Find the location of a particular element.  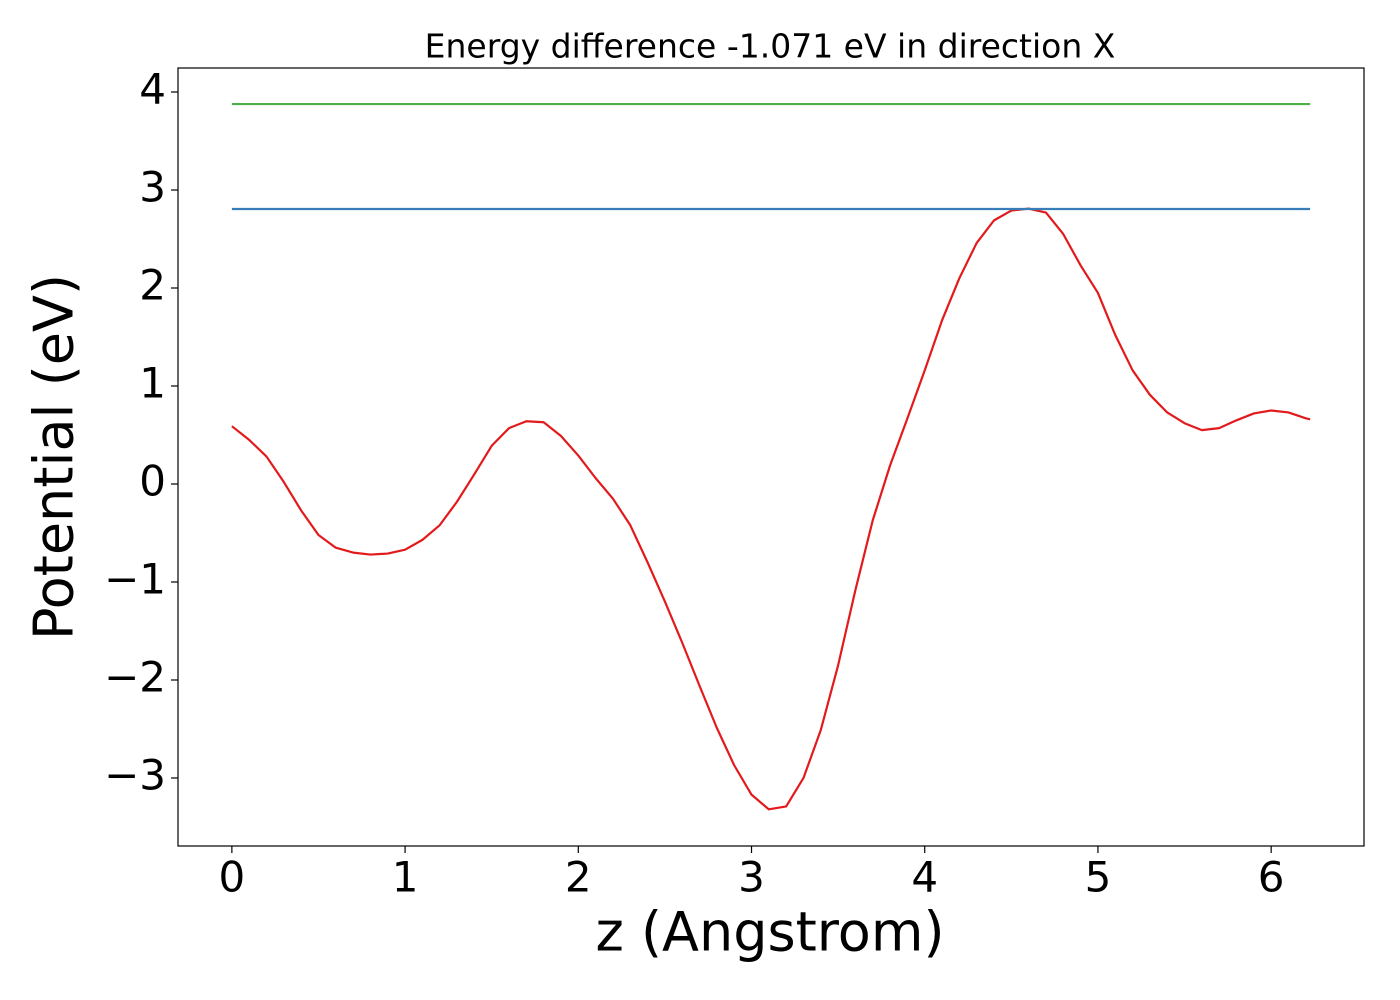

x-tick-label: 2 is located at coordinates (578, 877).